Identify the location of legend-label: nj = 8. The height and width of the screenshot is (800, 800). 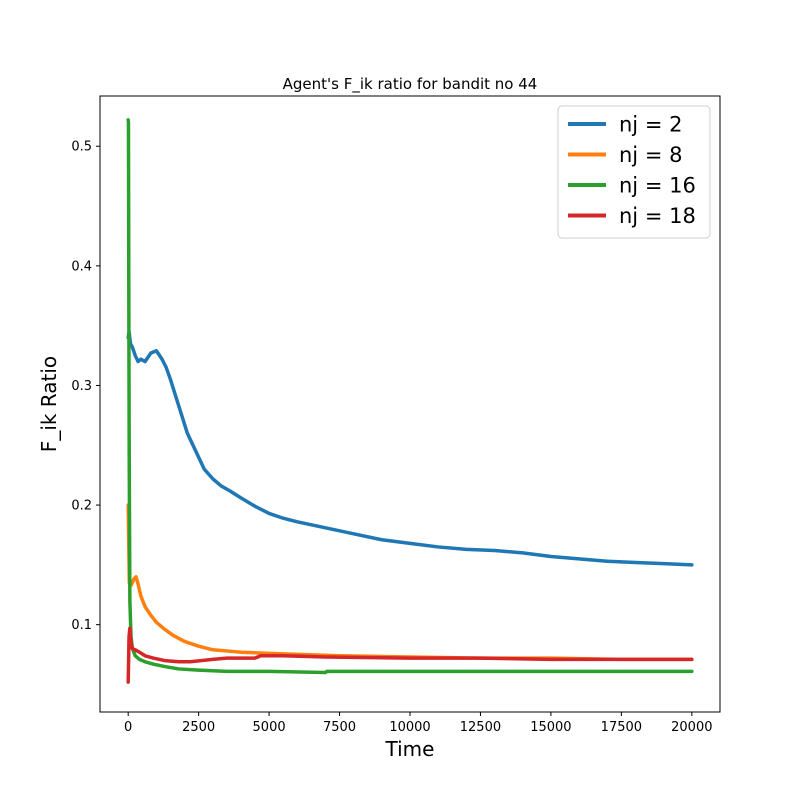
(650, 155).